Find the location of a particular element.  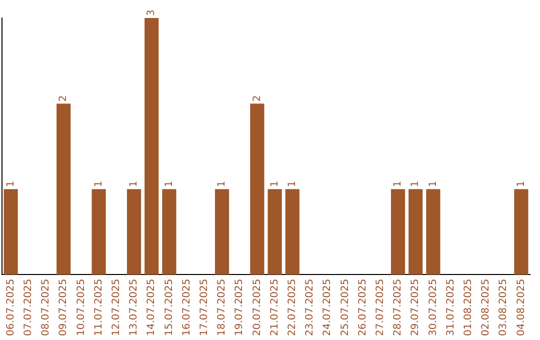

x-tick-label: 14.07.2025 is located at coordinates (152, 307).